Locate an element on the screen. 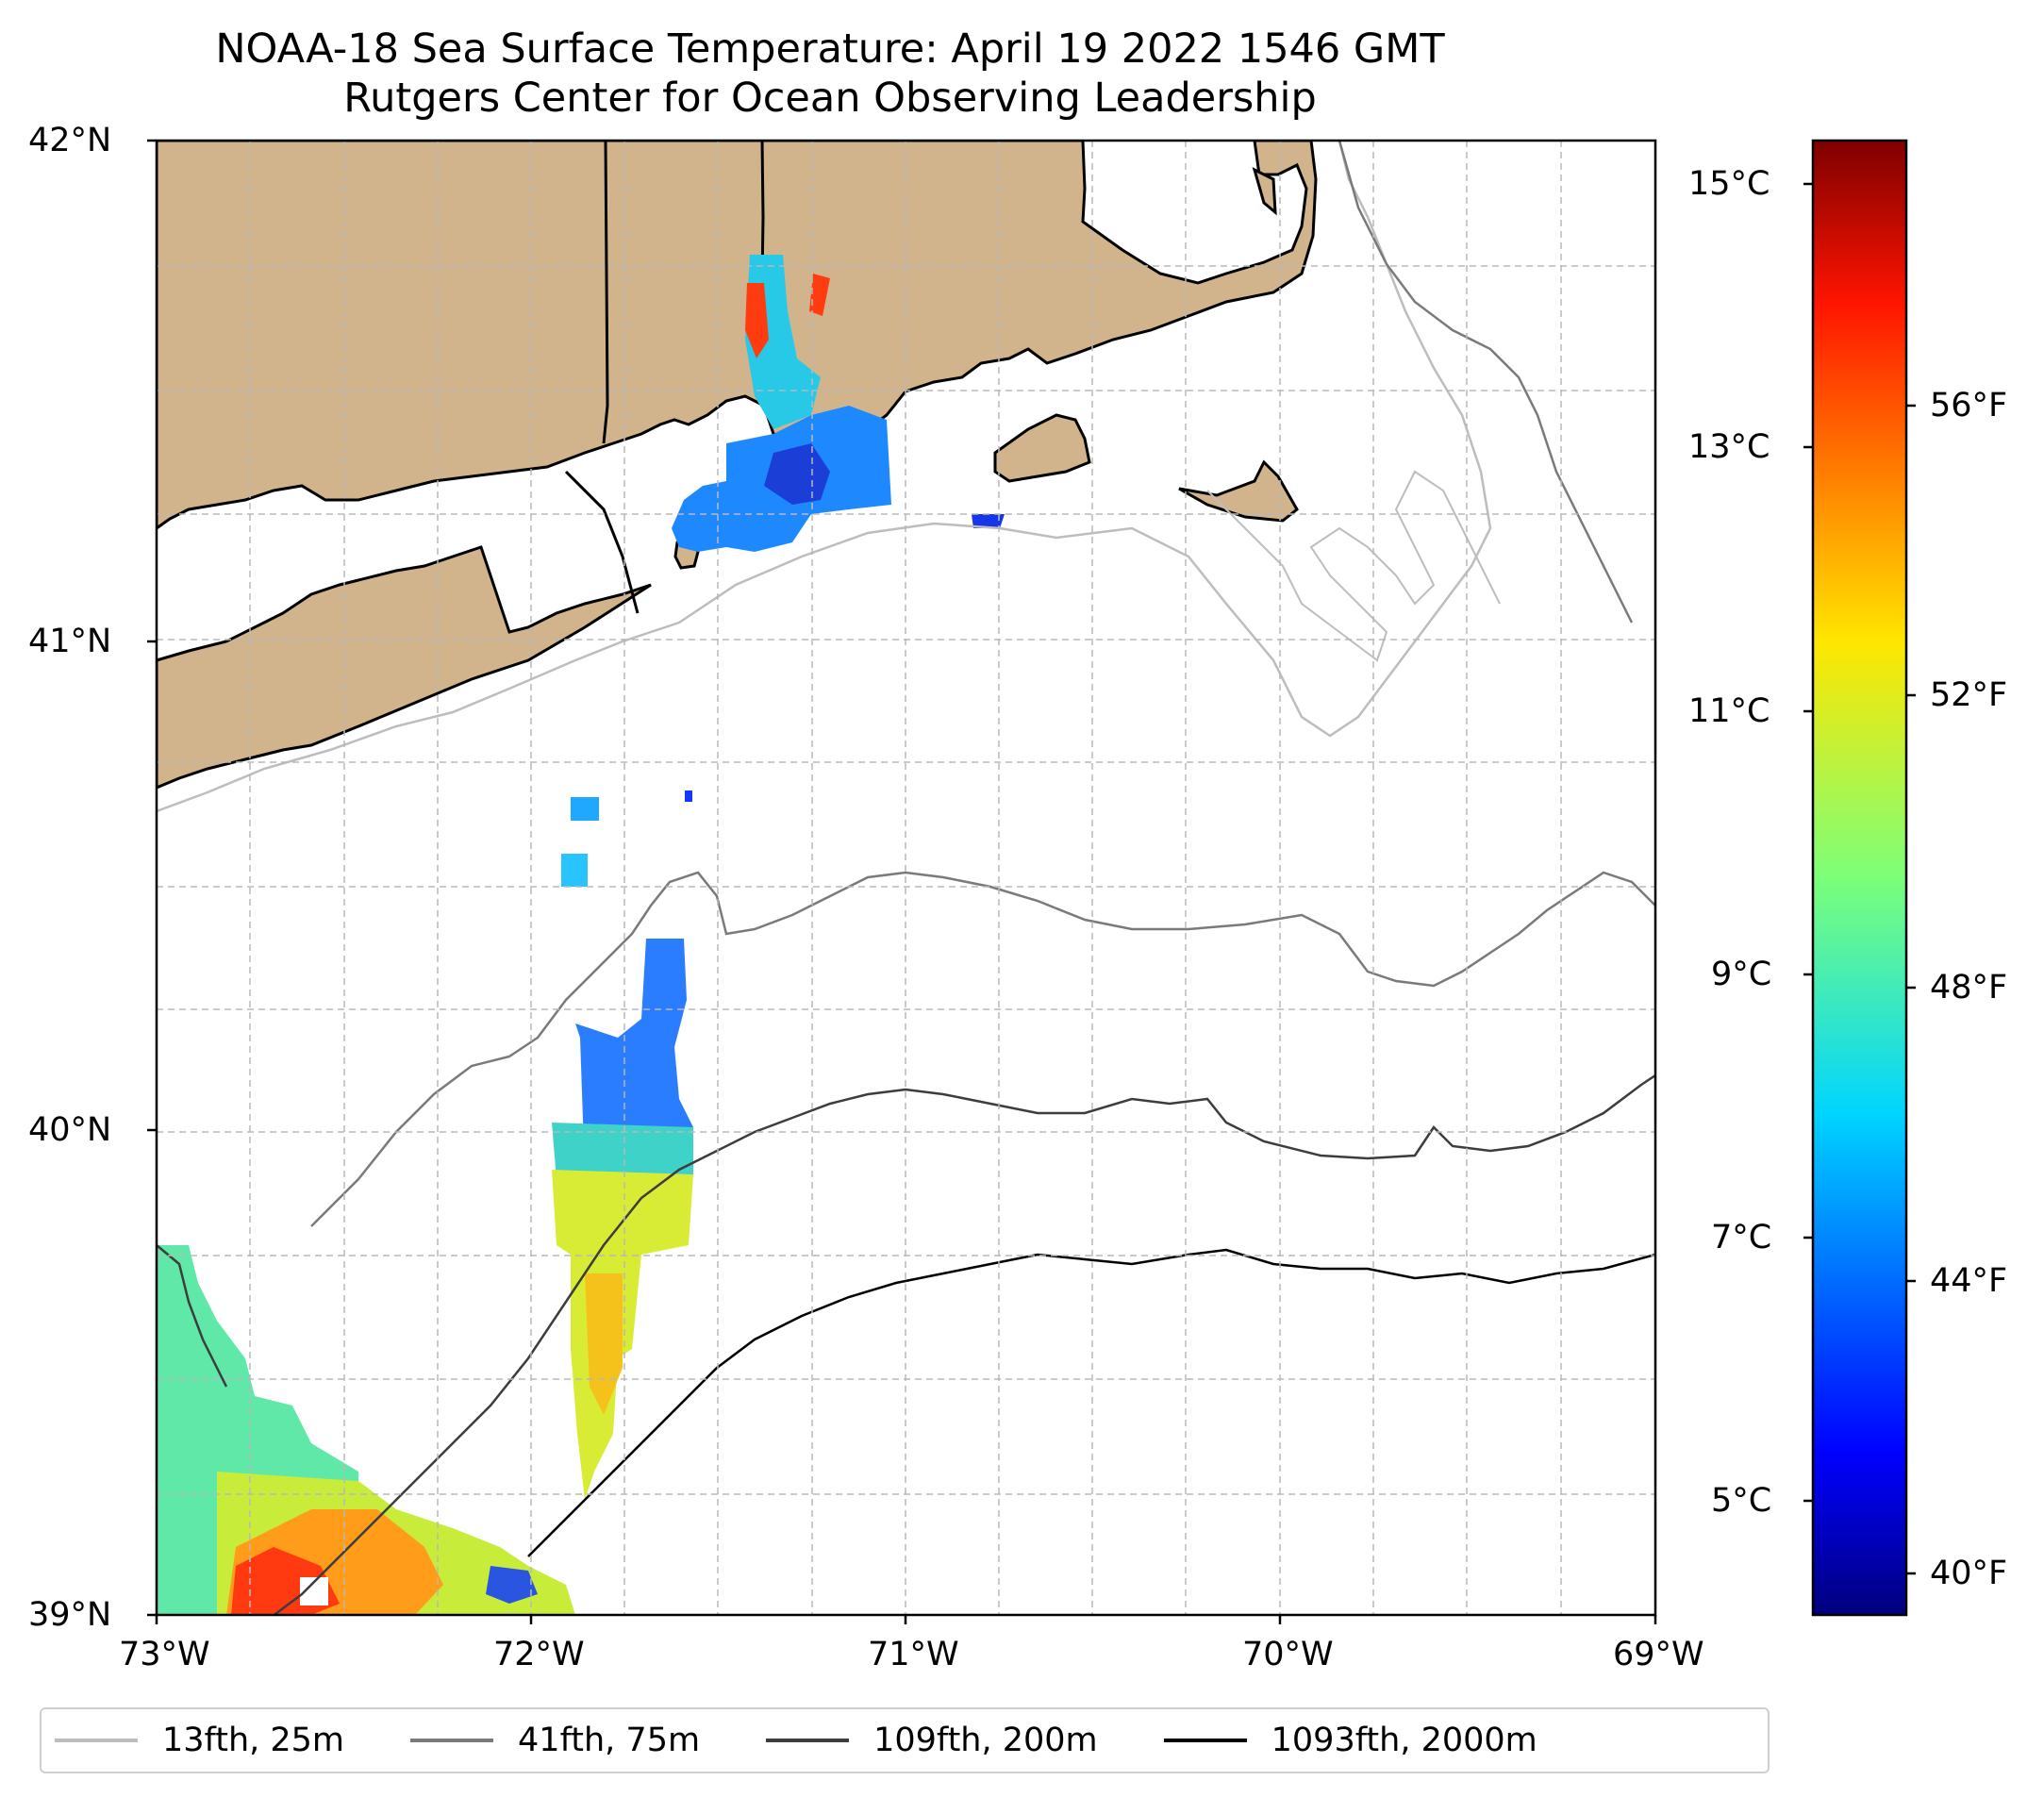 The image size is (2044, 1797). legend-item-200m: 109fth, 200m is located at coordinates (932, 1740).